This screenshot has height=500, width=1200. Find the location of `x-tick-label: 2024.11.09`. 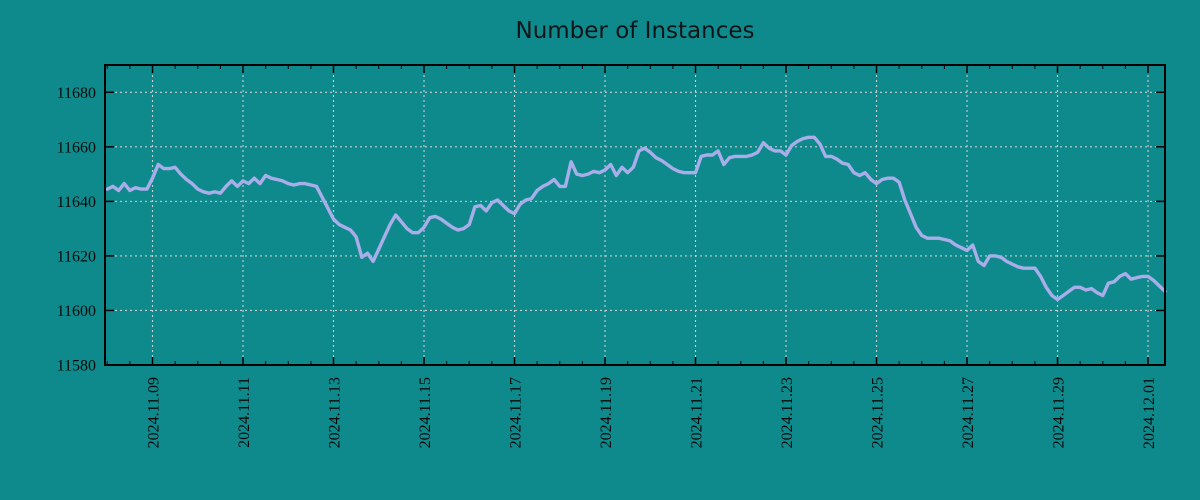

x-tick-label: 2024.11.09 is located at coordinates (154, 412).